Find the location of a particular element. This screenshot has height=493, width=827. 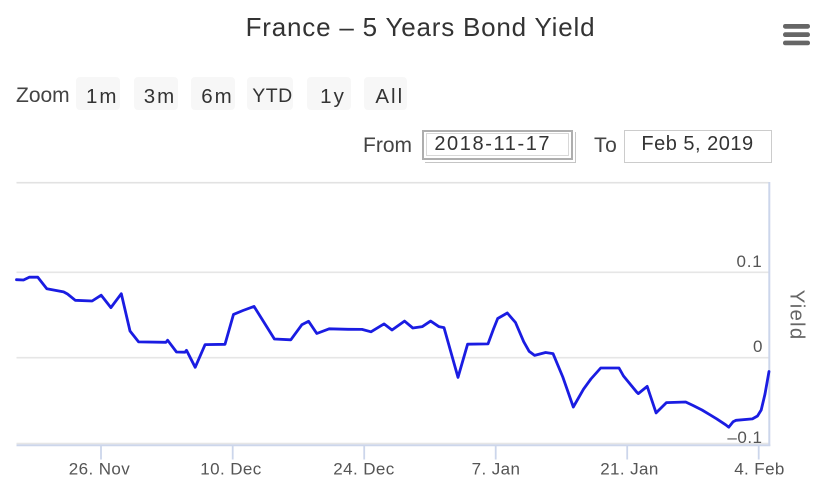

svg-text: 26. Nov is located at coordinates (99, 469).